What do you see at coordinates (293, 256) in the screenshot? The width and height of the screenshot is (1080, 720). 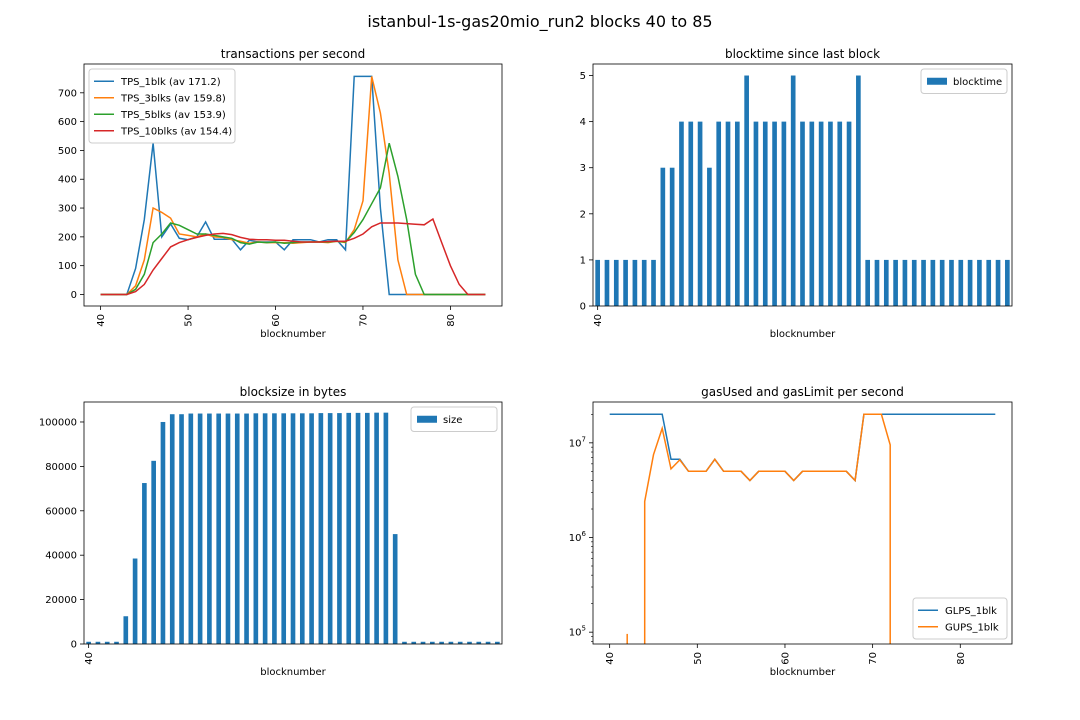 I see `series-line` at bounding box center [293, 256].